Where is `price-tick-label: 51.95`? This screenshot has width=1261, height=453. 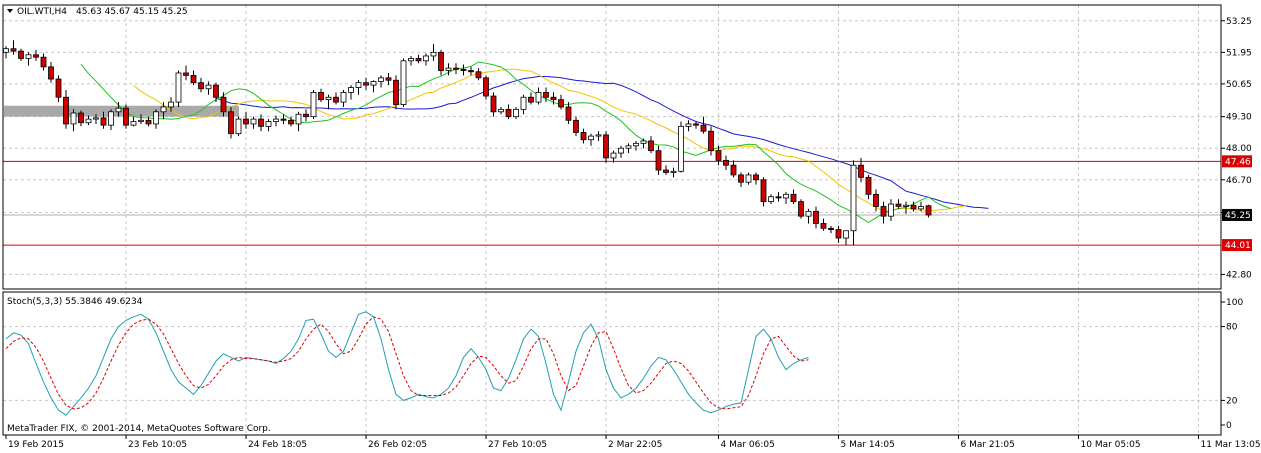
price-tick-label: 51.95 is located at coordinates (1239, 53).